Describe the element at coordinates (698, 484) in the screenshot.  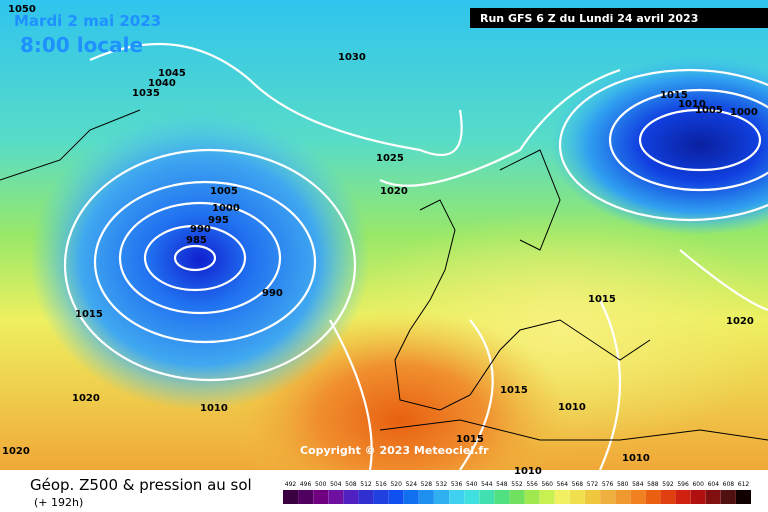
I see `legend-label: 600` at that location.